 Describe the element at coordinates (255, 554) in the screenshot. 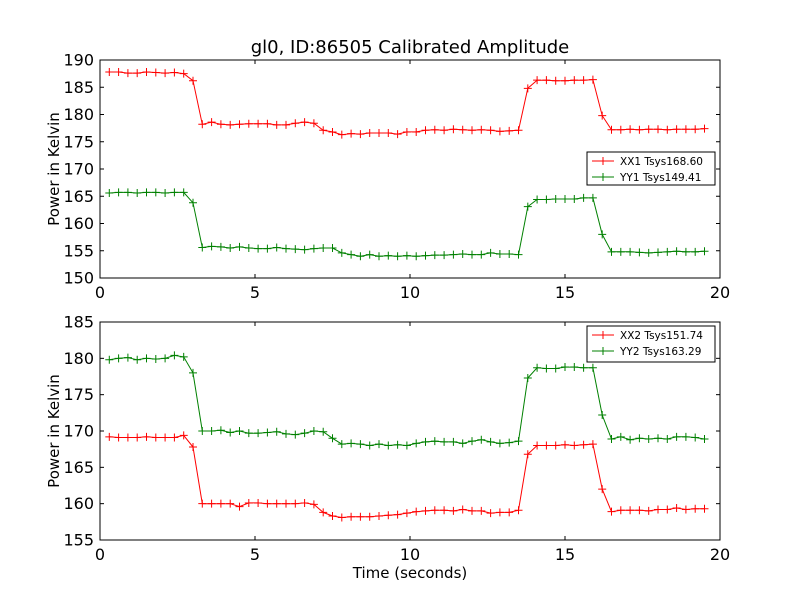

I see `x-tick-label: 5` at that location.